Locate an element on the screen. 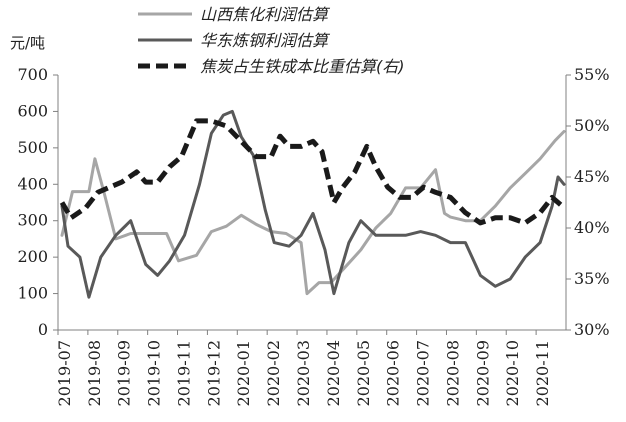 This screenshot has height=422, width=626. x-tick-label: 2020-11 is located at coordinates (542, 373).